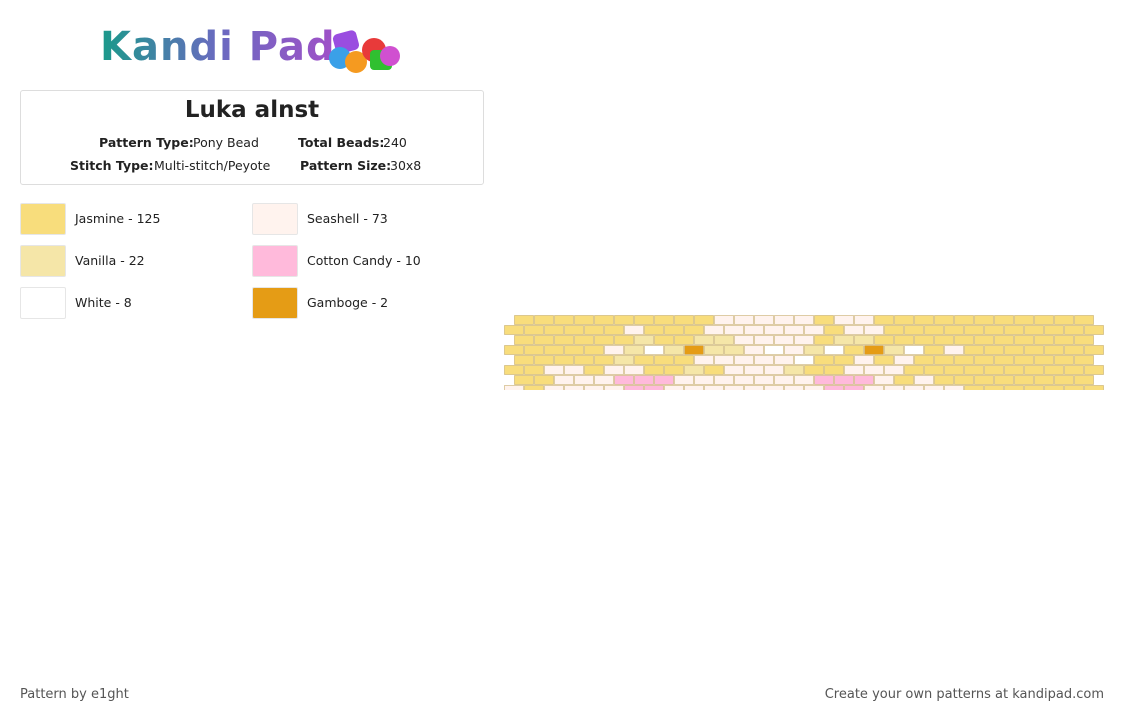 This screenshot has height=720, width=1124. I want to click on info-label: Pattern Type:, so click(146, 142).